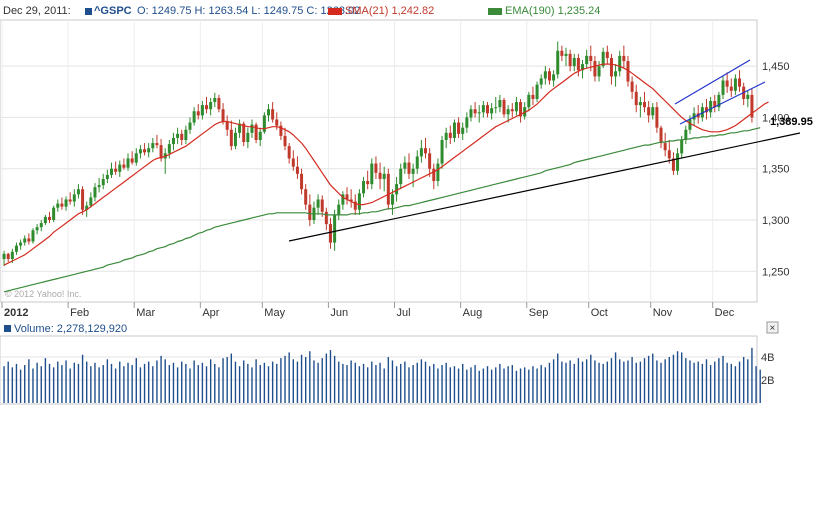  I want to click on price-tick-label: 1,450, so click(776, 67).